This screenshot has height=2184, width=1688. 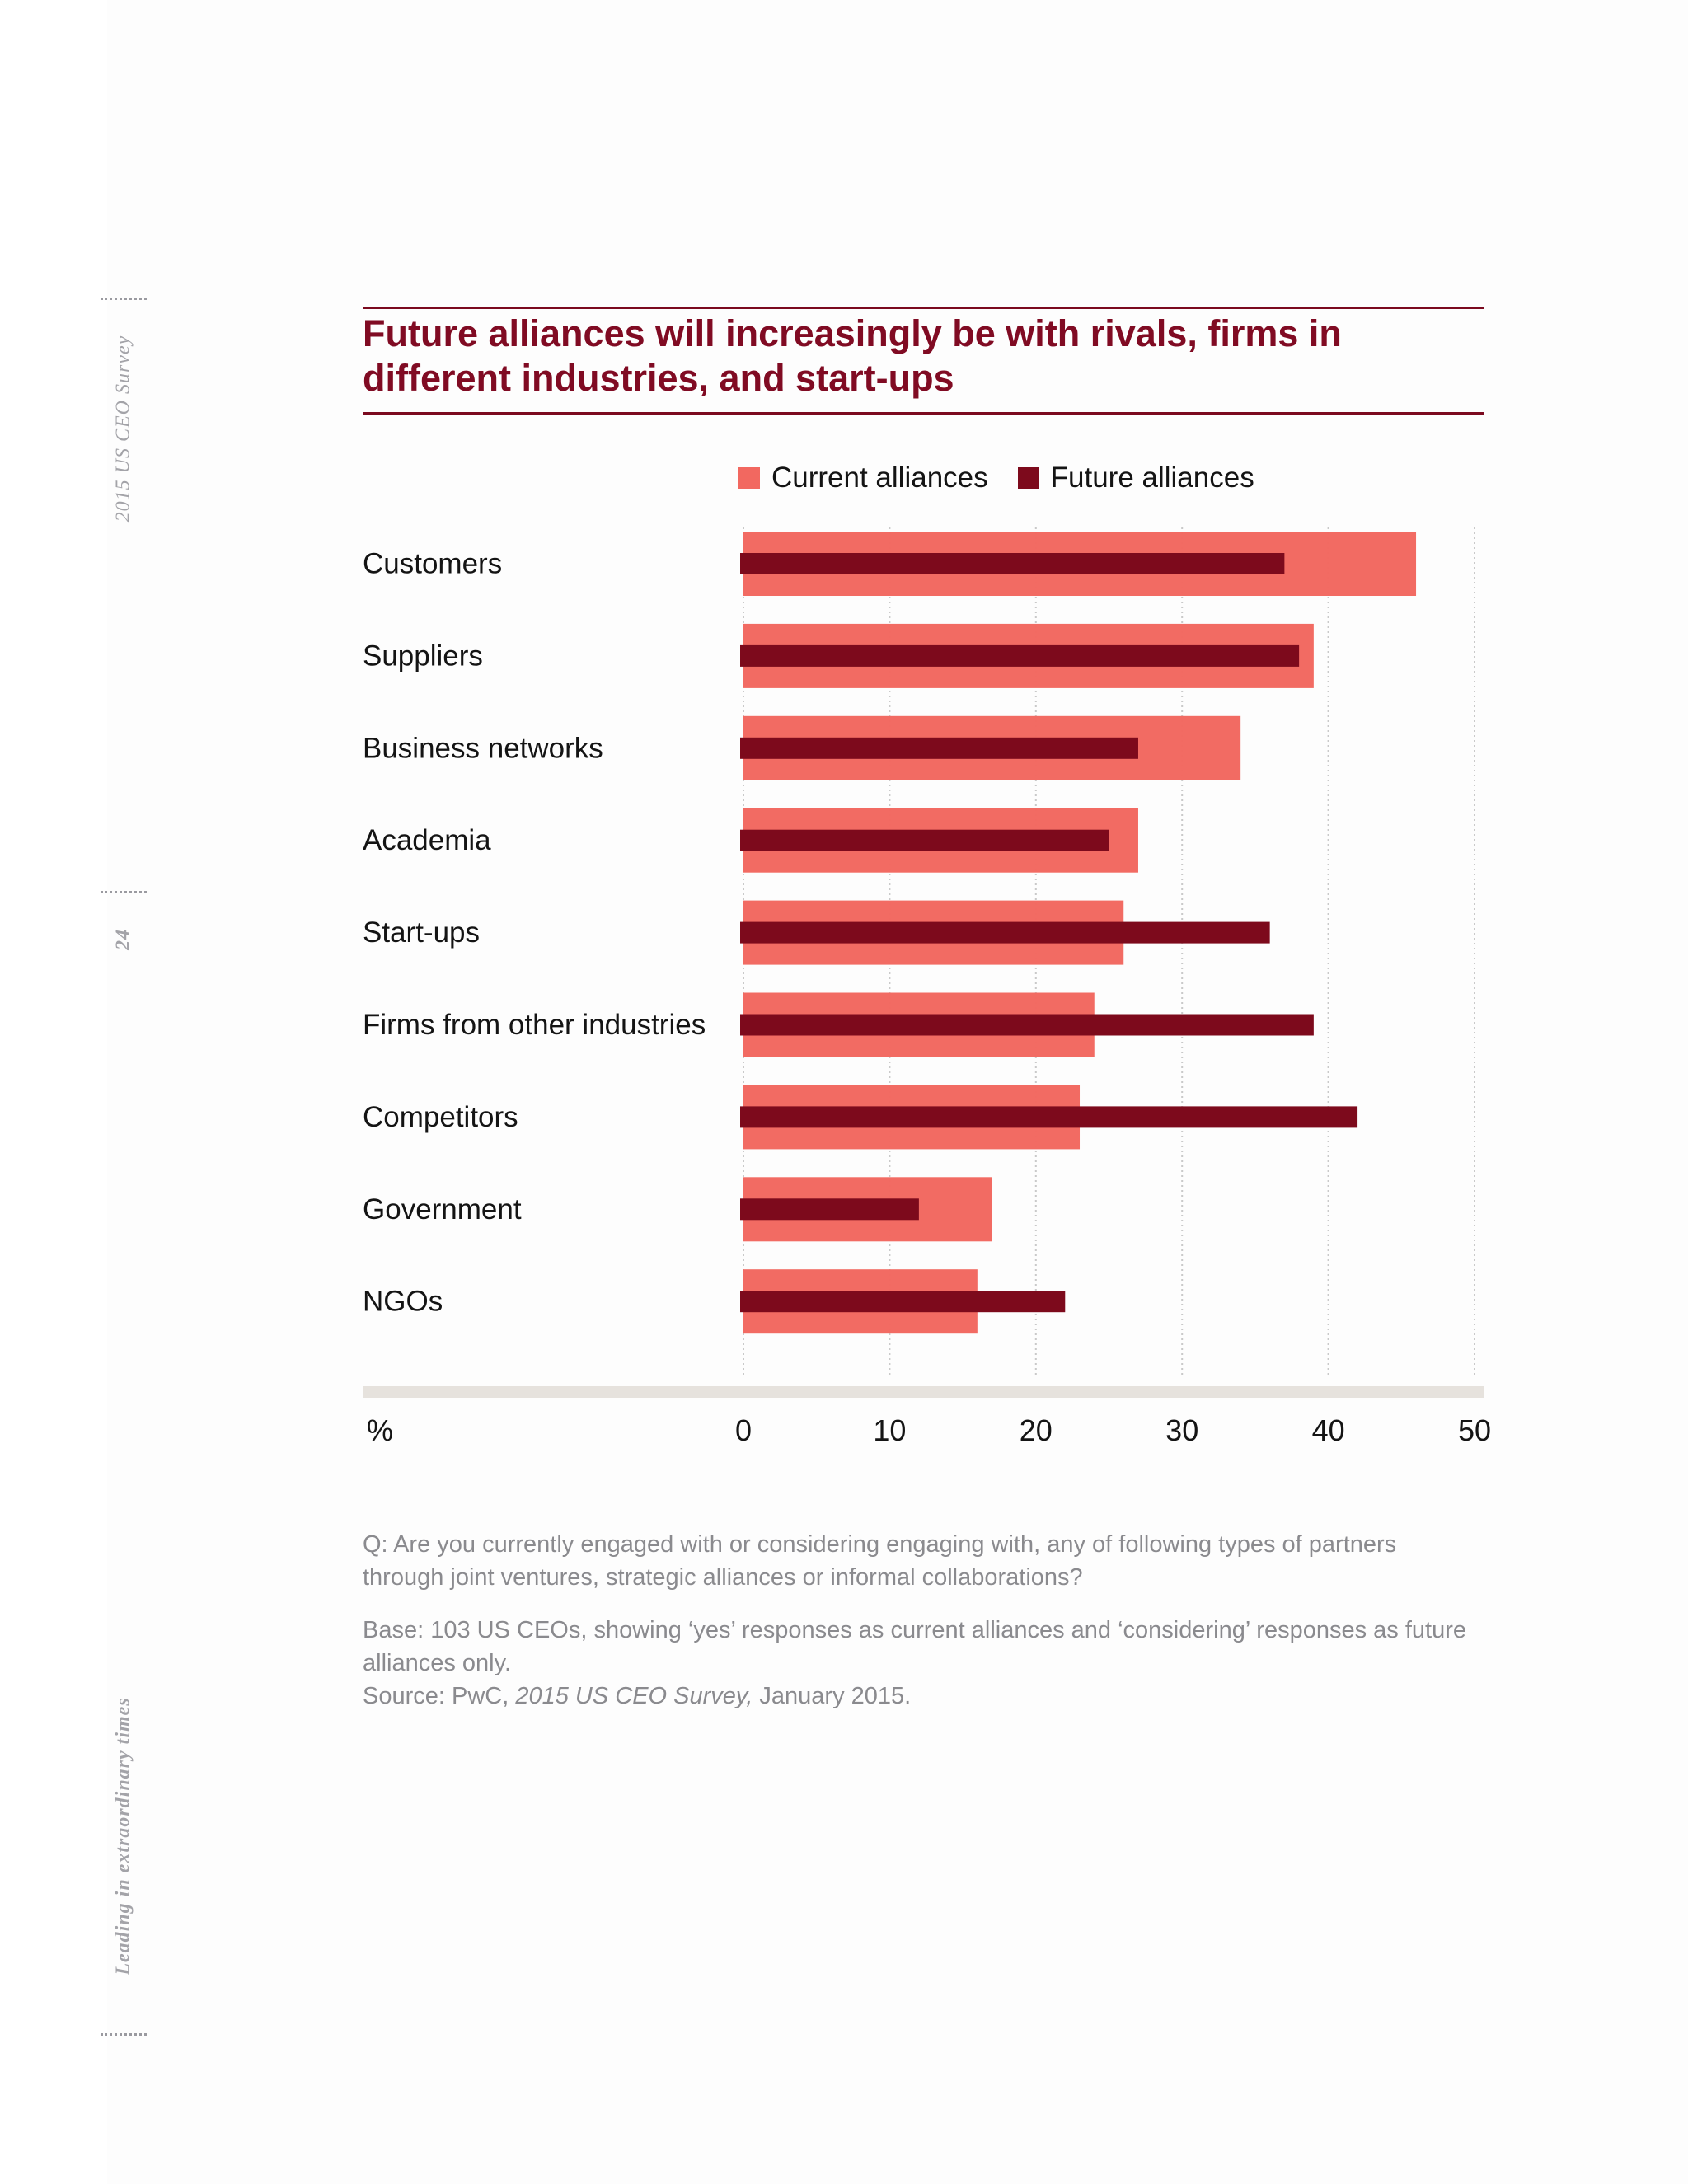 What do you see at coordinates (403, 1302) in the screenshot?
I see `category-label: NGOs` at bounding box center [403, 1302].